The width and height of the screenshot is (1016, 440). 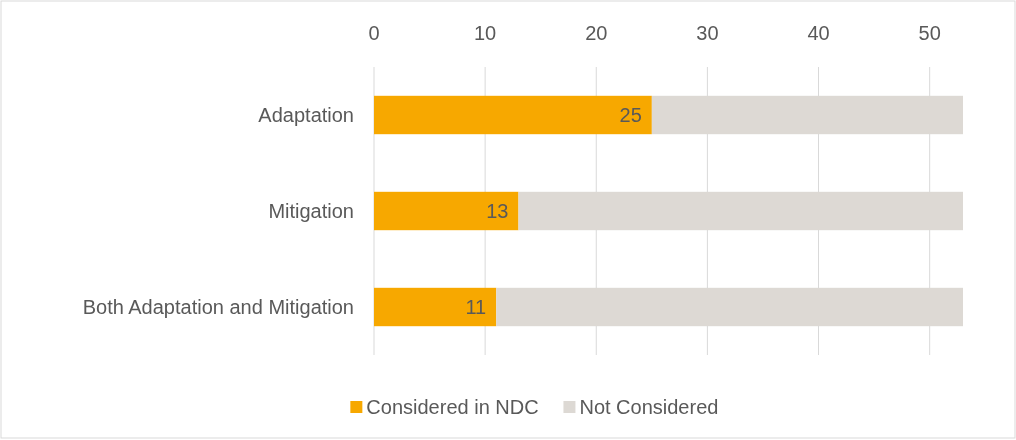 What do you see at coordinates (311, 211) in the screenshot?
I see `y-tick-label: Mitigation` at bounding box center [311, 211].